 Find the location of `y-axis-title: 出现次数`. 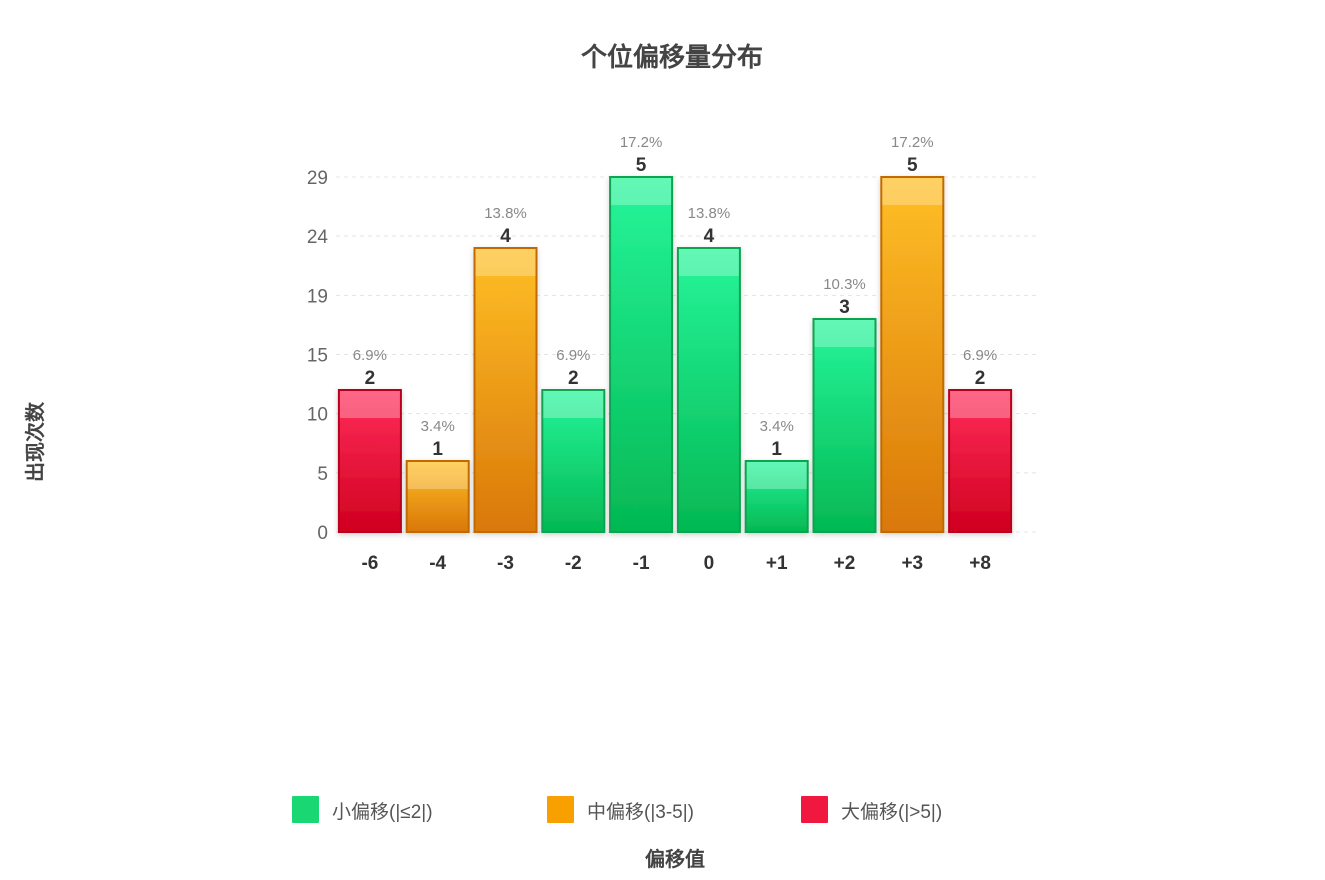

y-axis-title: 出现次数 is located at coordinates (35, 441).